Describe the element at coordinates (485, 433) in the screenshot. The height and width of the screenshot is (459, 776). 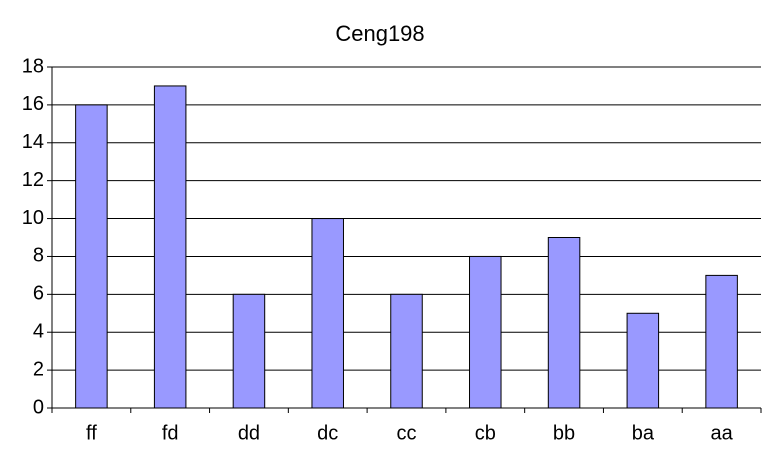
I see `x-tick-label: cb` at that location.